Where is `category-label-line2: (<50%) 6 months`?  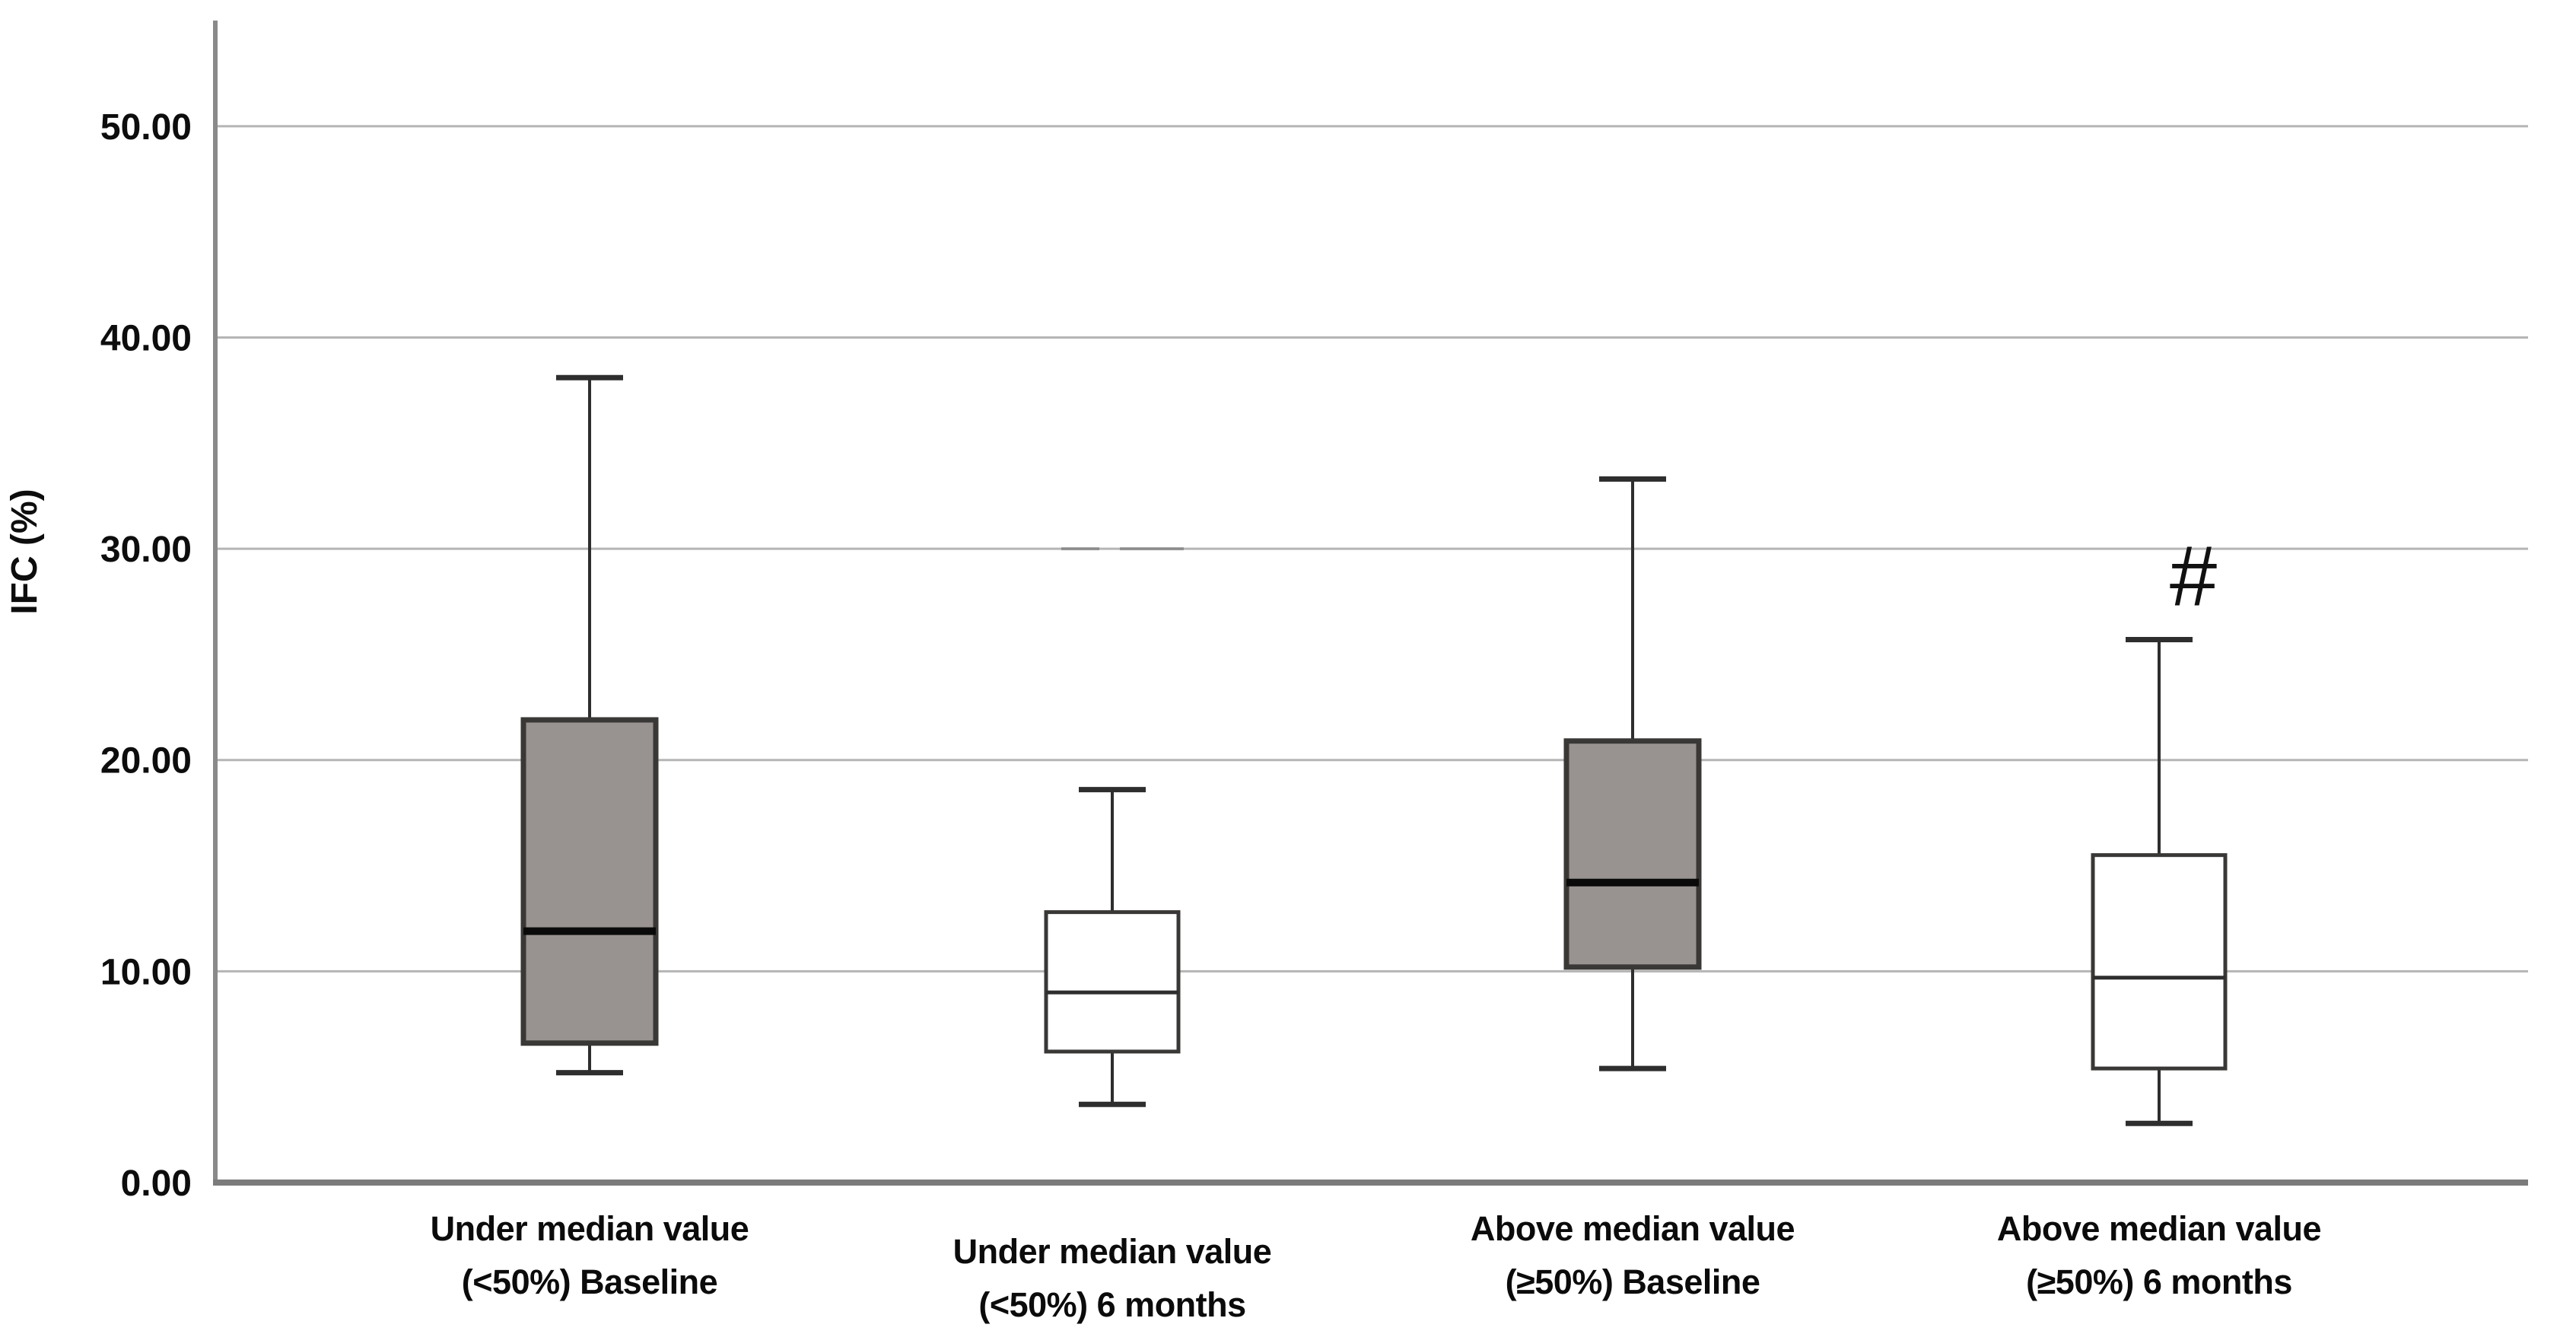 category-label-line2: (<50%) 6 months is located at coordinates (1111, 1304).